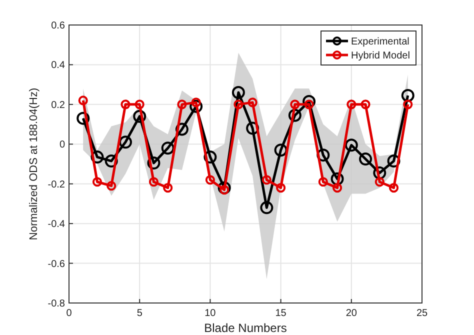 The image size is (474, 335). Describe the element at coordinates (281, 313) in the screenshot. I see `x-tick-label: 15` at that location.